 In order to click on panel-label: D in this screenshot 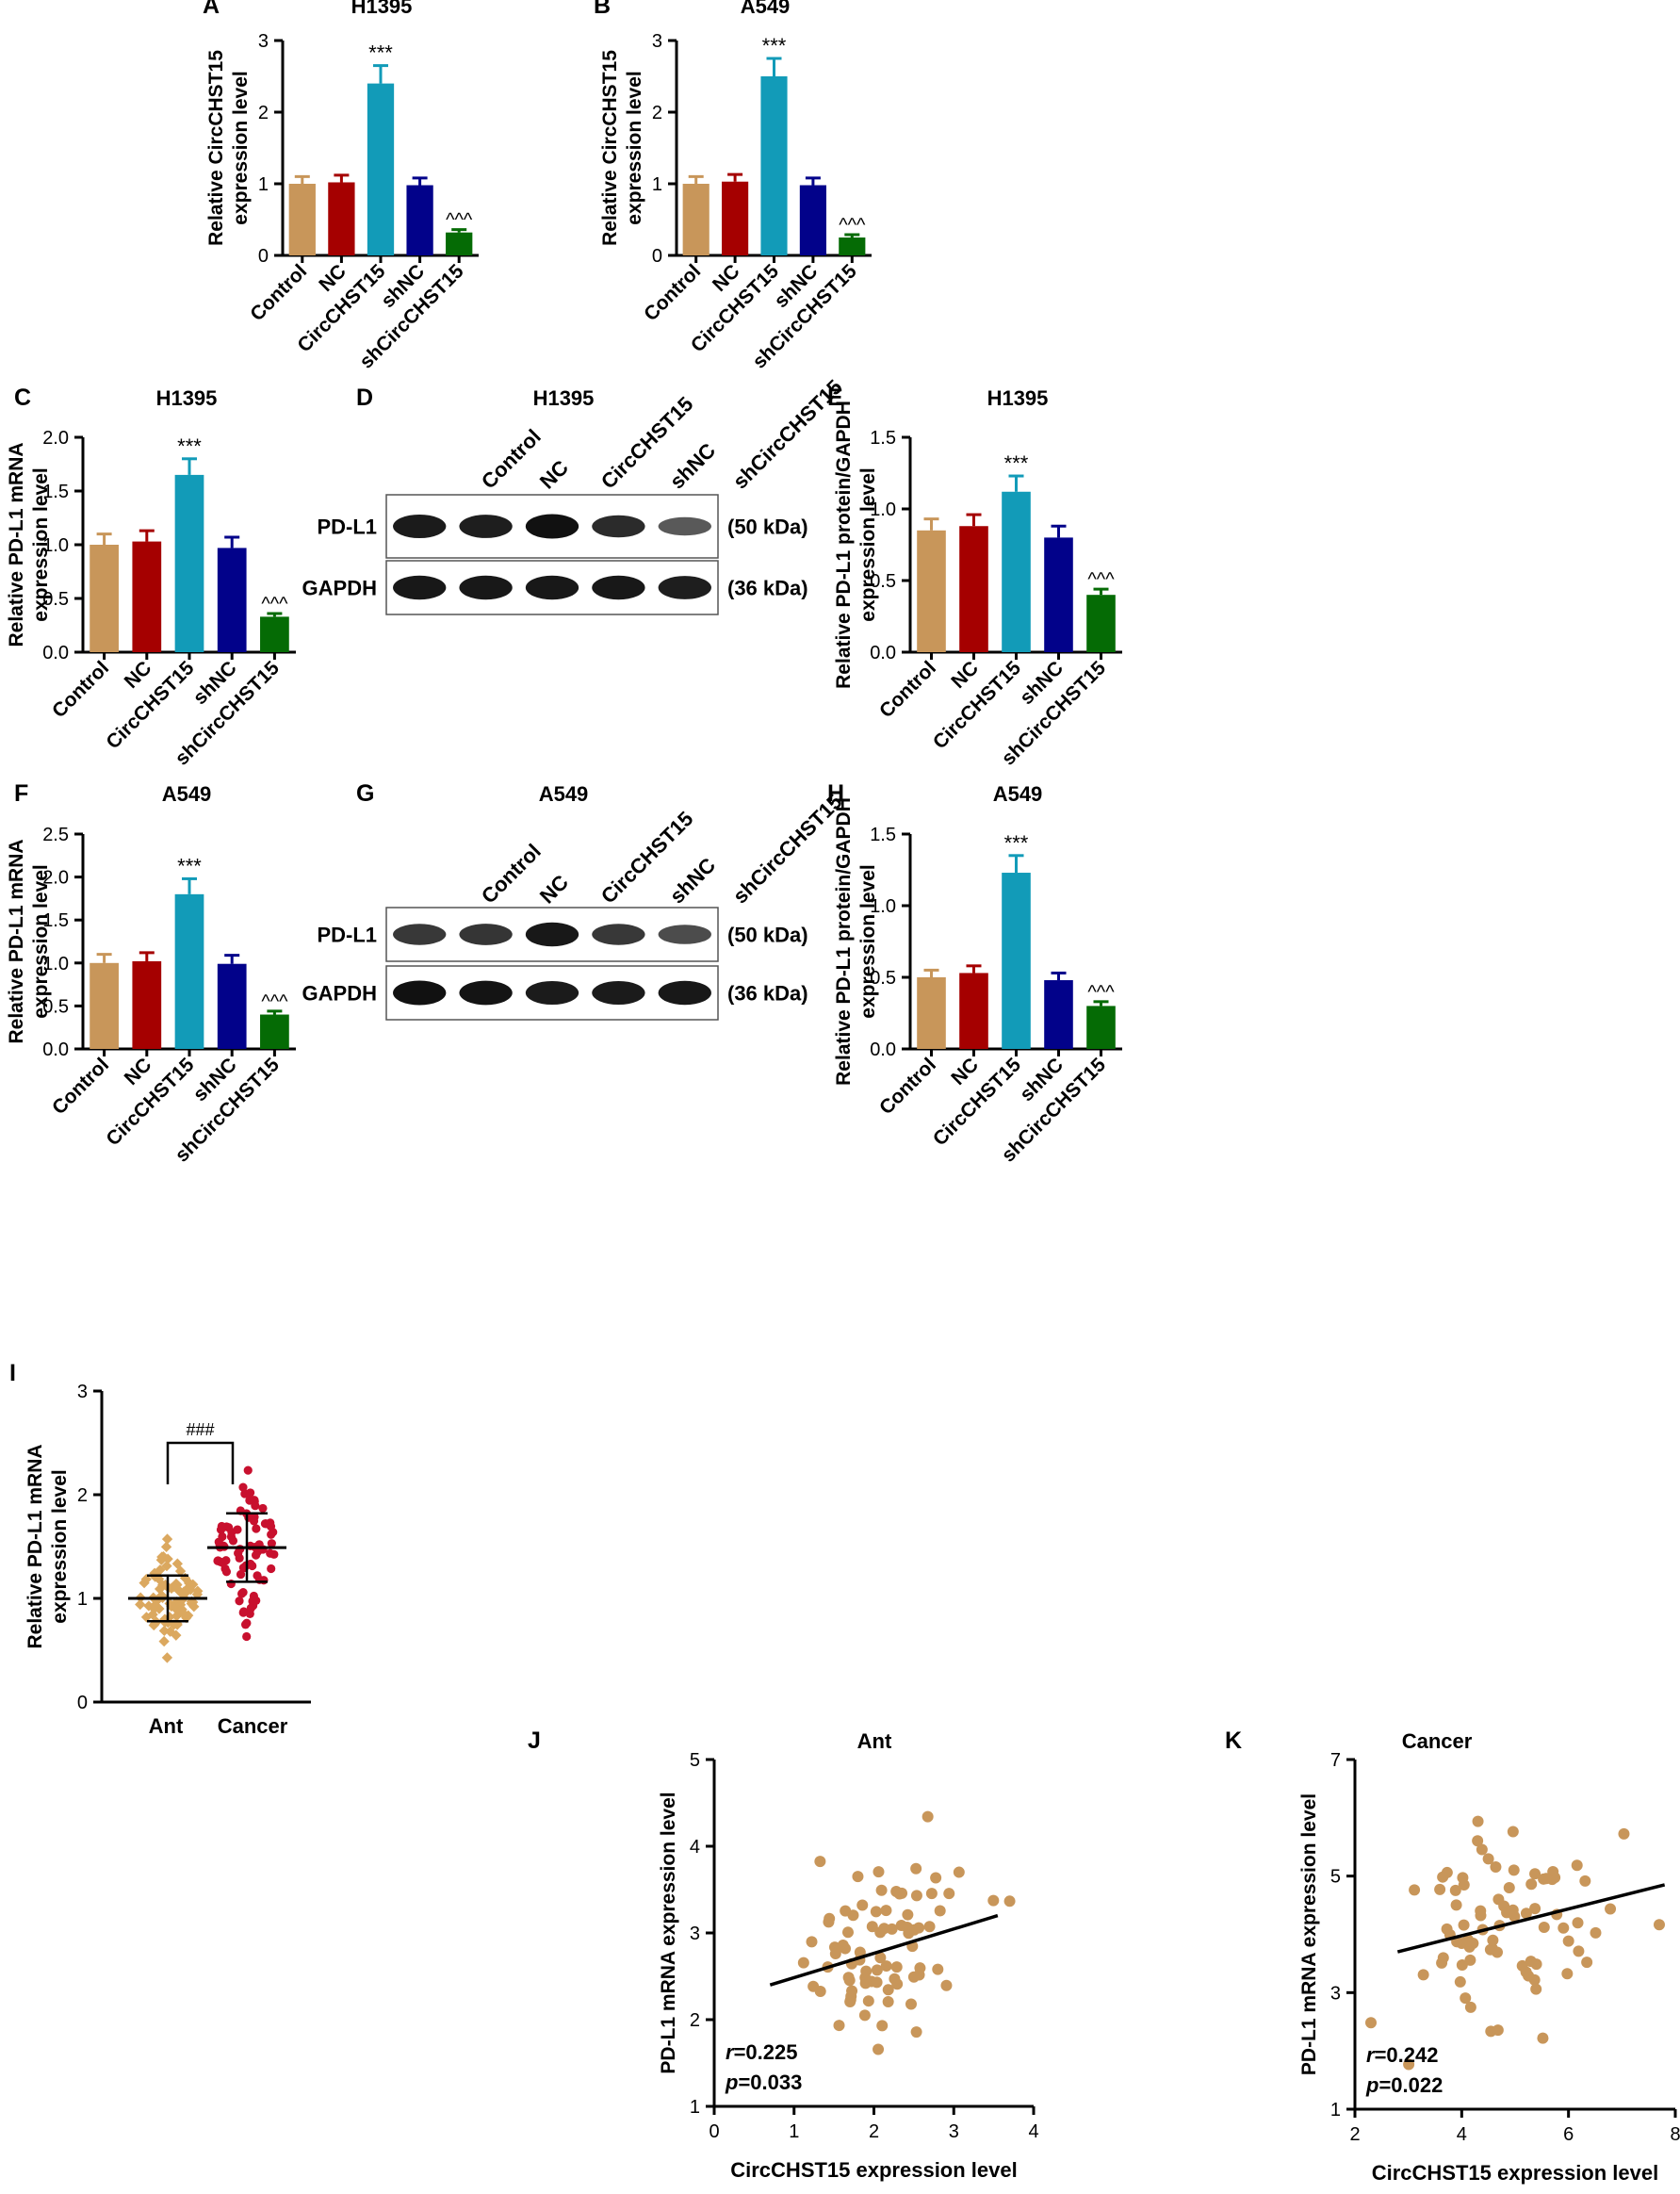, I will do `click(364, 398)`.